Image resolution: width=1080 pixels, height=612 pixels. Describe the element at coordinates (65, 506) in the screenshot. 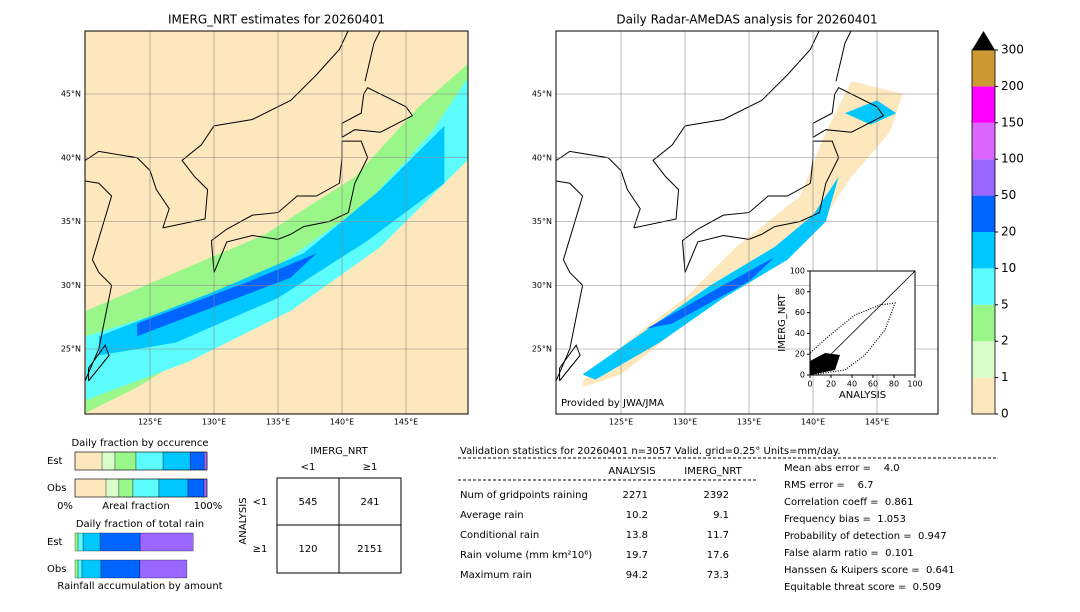

I see `axis-end-label: 0%` at that location.